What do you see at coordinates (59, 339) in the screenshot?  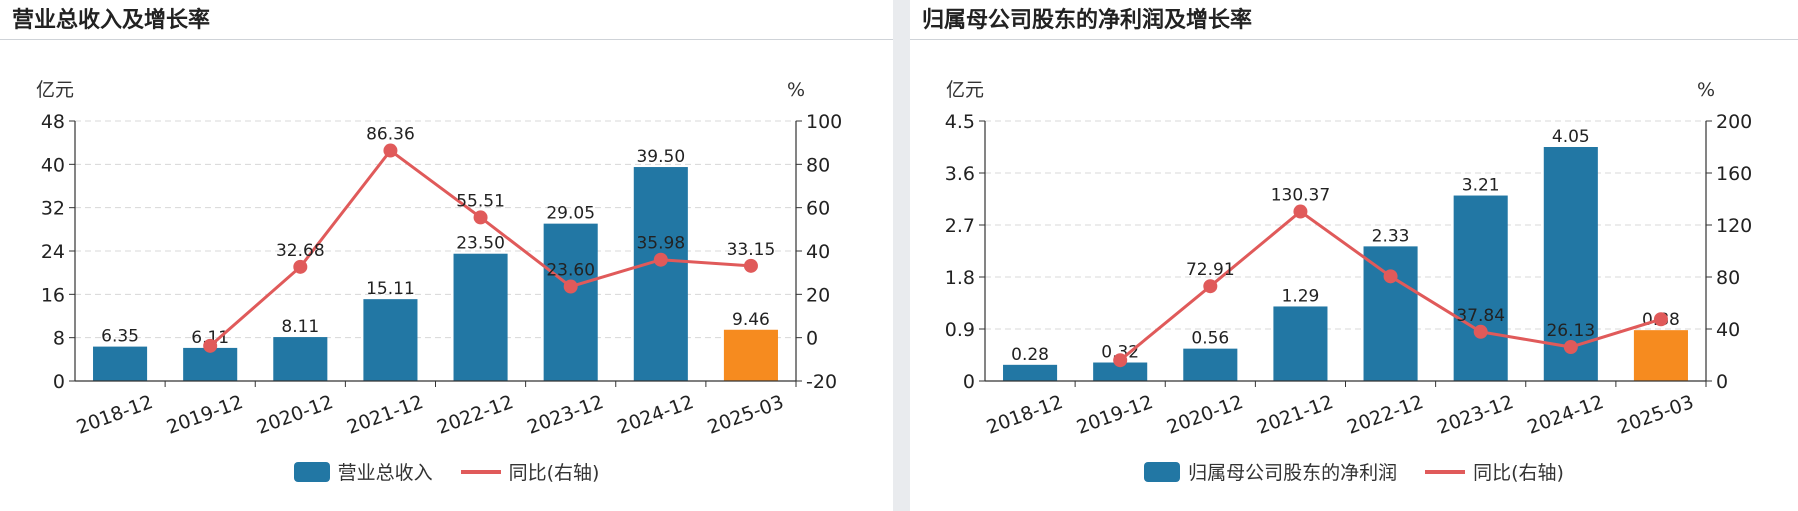 I see `y-tick-label: 8` at bounding box center [59, 339].